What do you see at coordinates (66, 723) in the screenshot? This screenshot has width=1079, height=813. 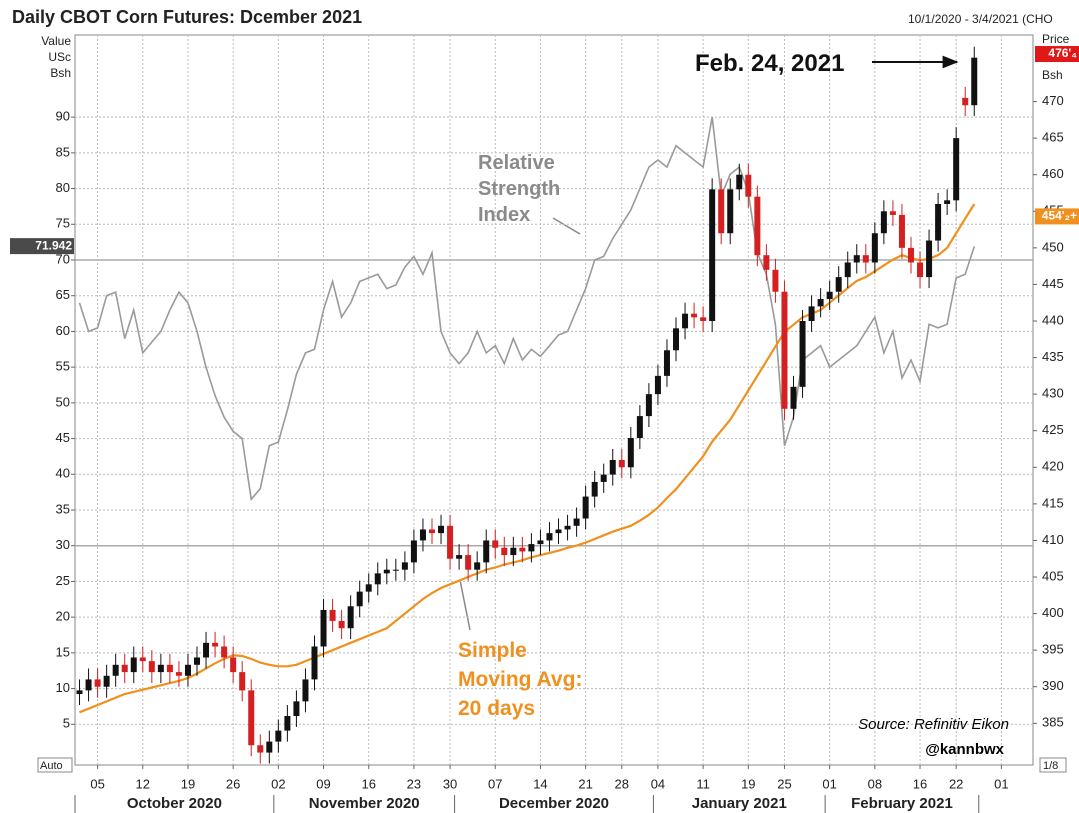 I see `y-tick-label: 5` at bounding box center [66, 723].